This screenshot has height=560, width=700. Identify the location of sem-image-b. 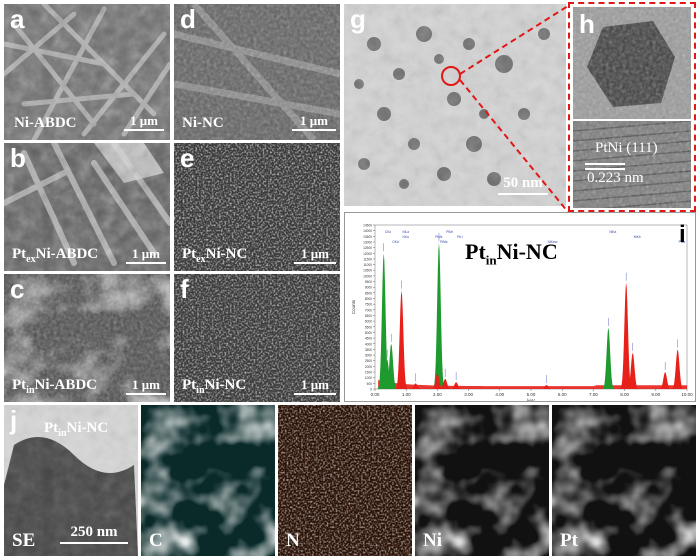
(87, 207).